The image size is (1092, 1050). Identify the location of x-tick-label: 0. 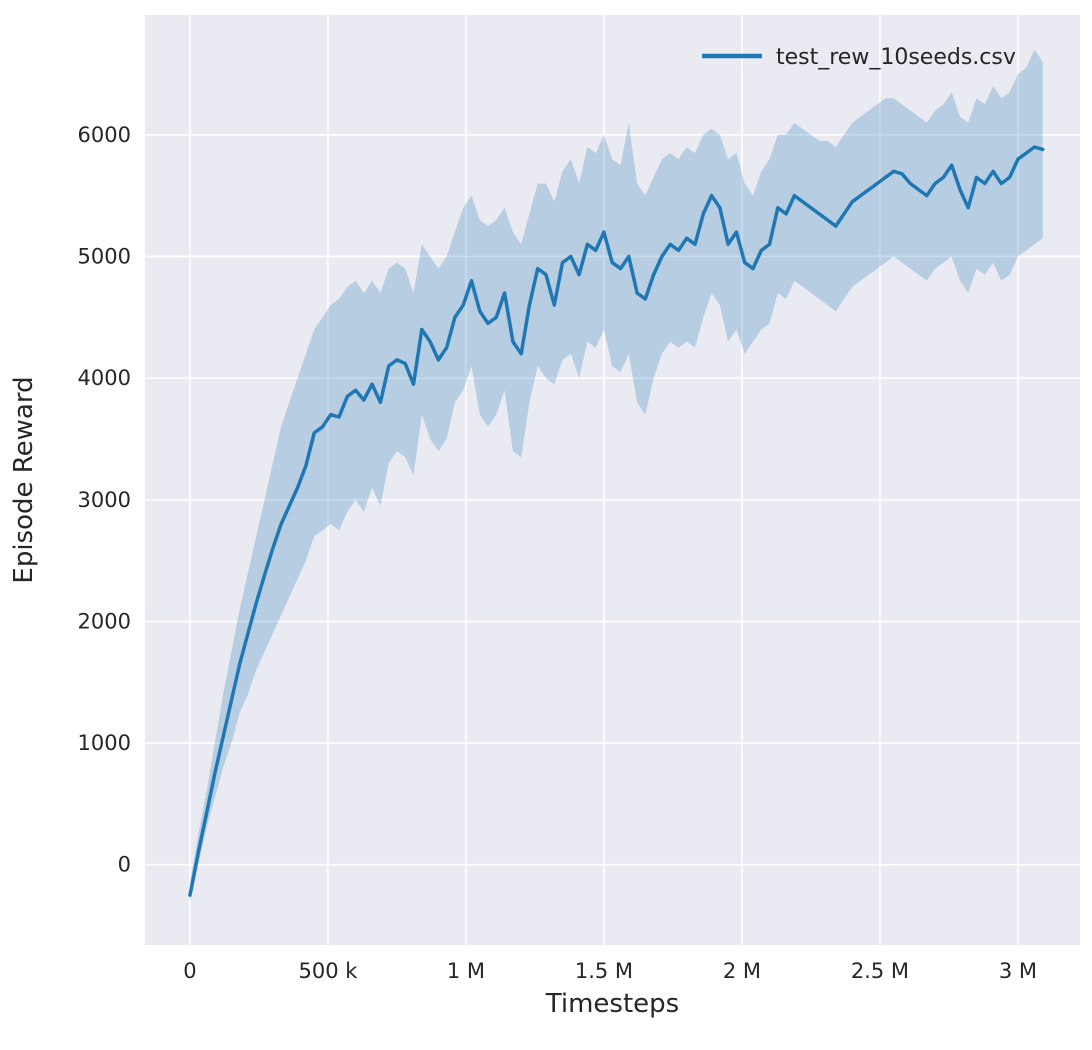
(189, 971).